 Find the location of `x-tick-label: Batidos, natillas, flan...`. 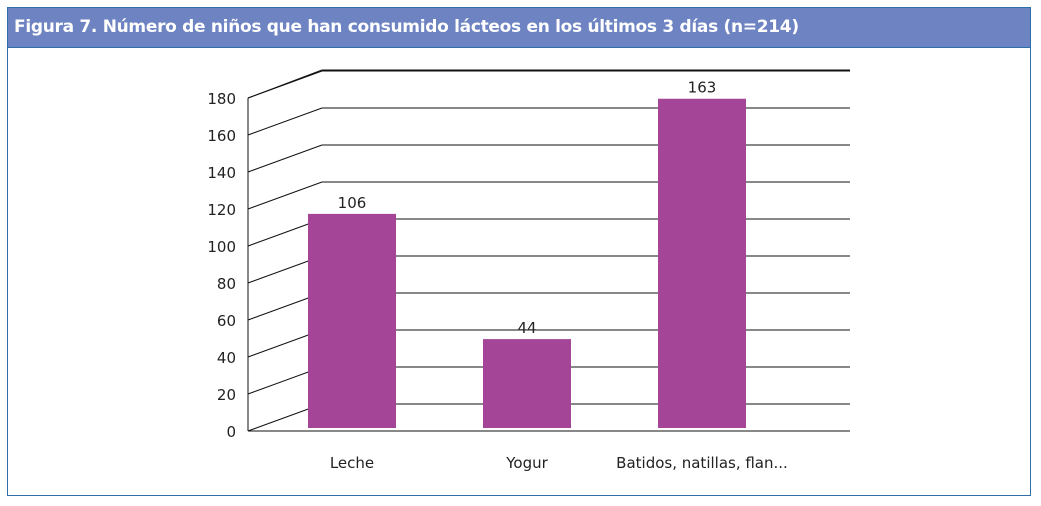

x-tick-label: Batidos, natillas, flan... is located at coordinates (702, 463).